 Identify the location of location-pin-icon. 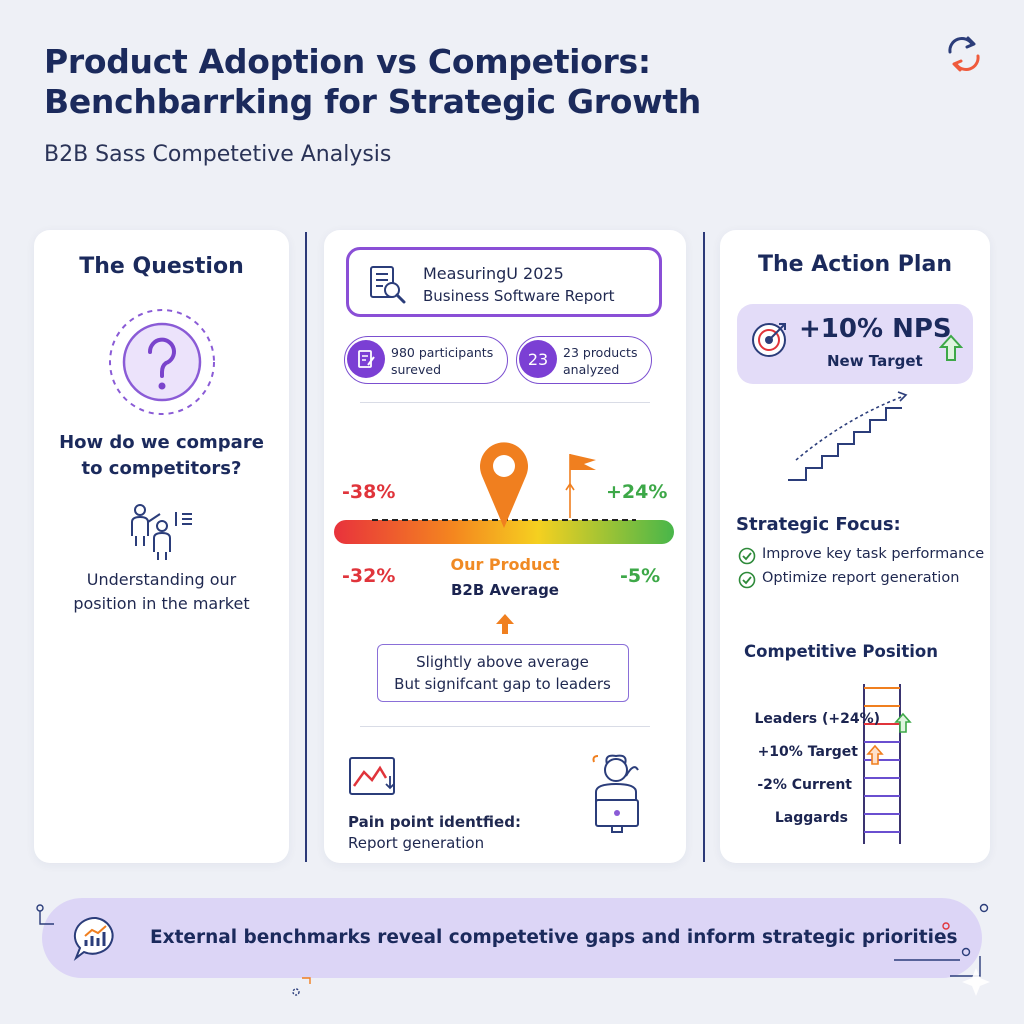
(504, 485).